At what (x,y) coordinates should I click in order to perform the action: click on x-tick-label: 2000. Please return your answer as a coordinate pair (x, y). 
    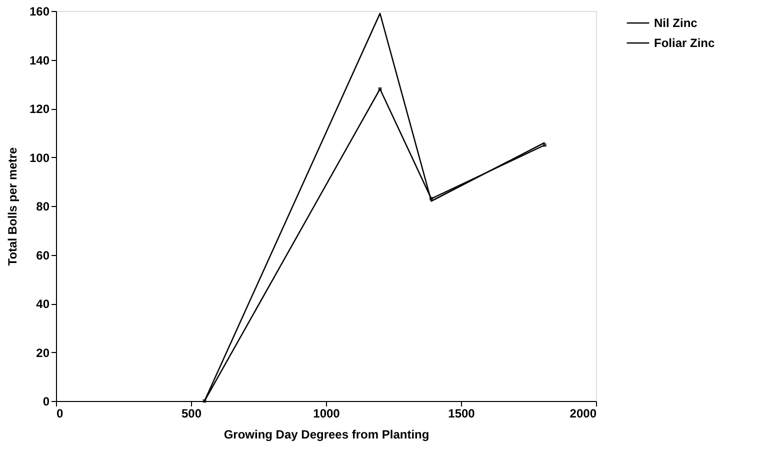
    Looking at the image, I should click on (583, 413).